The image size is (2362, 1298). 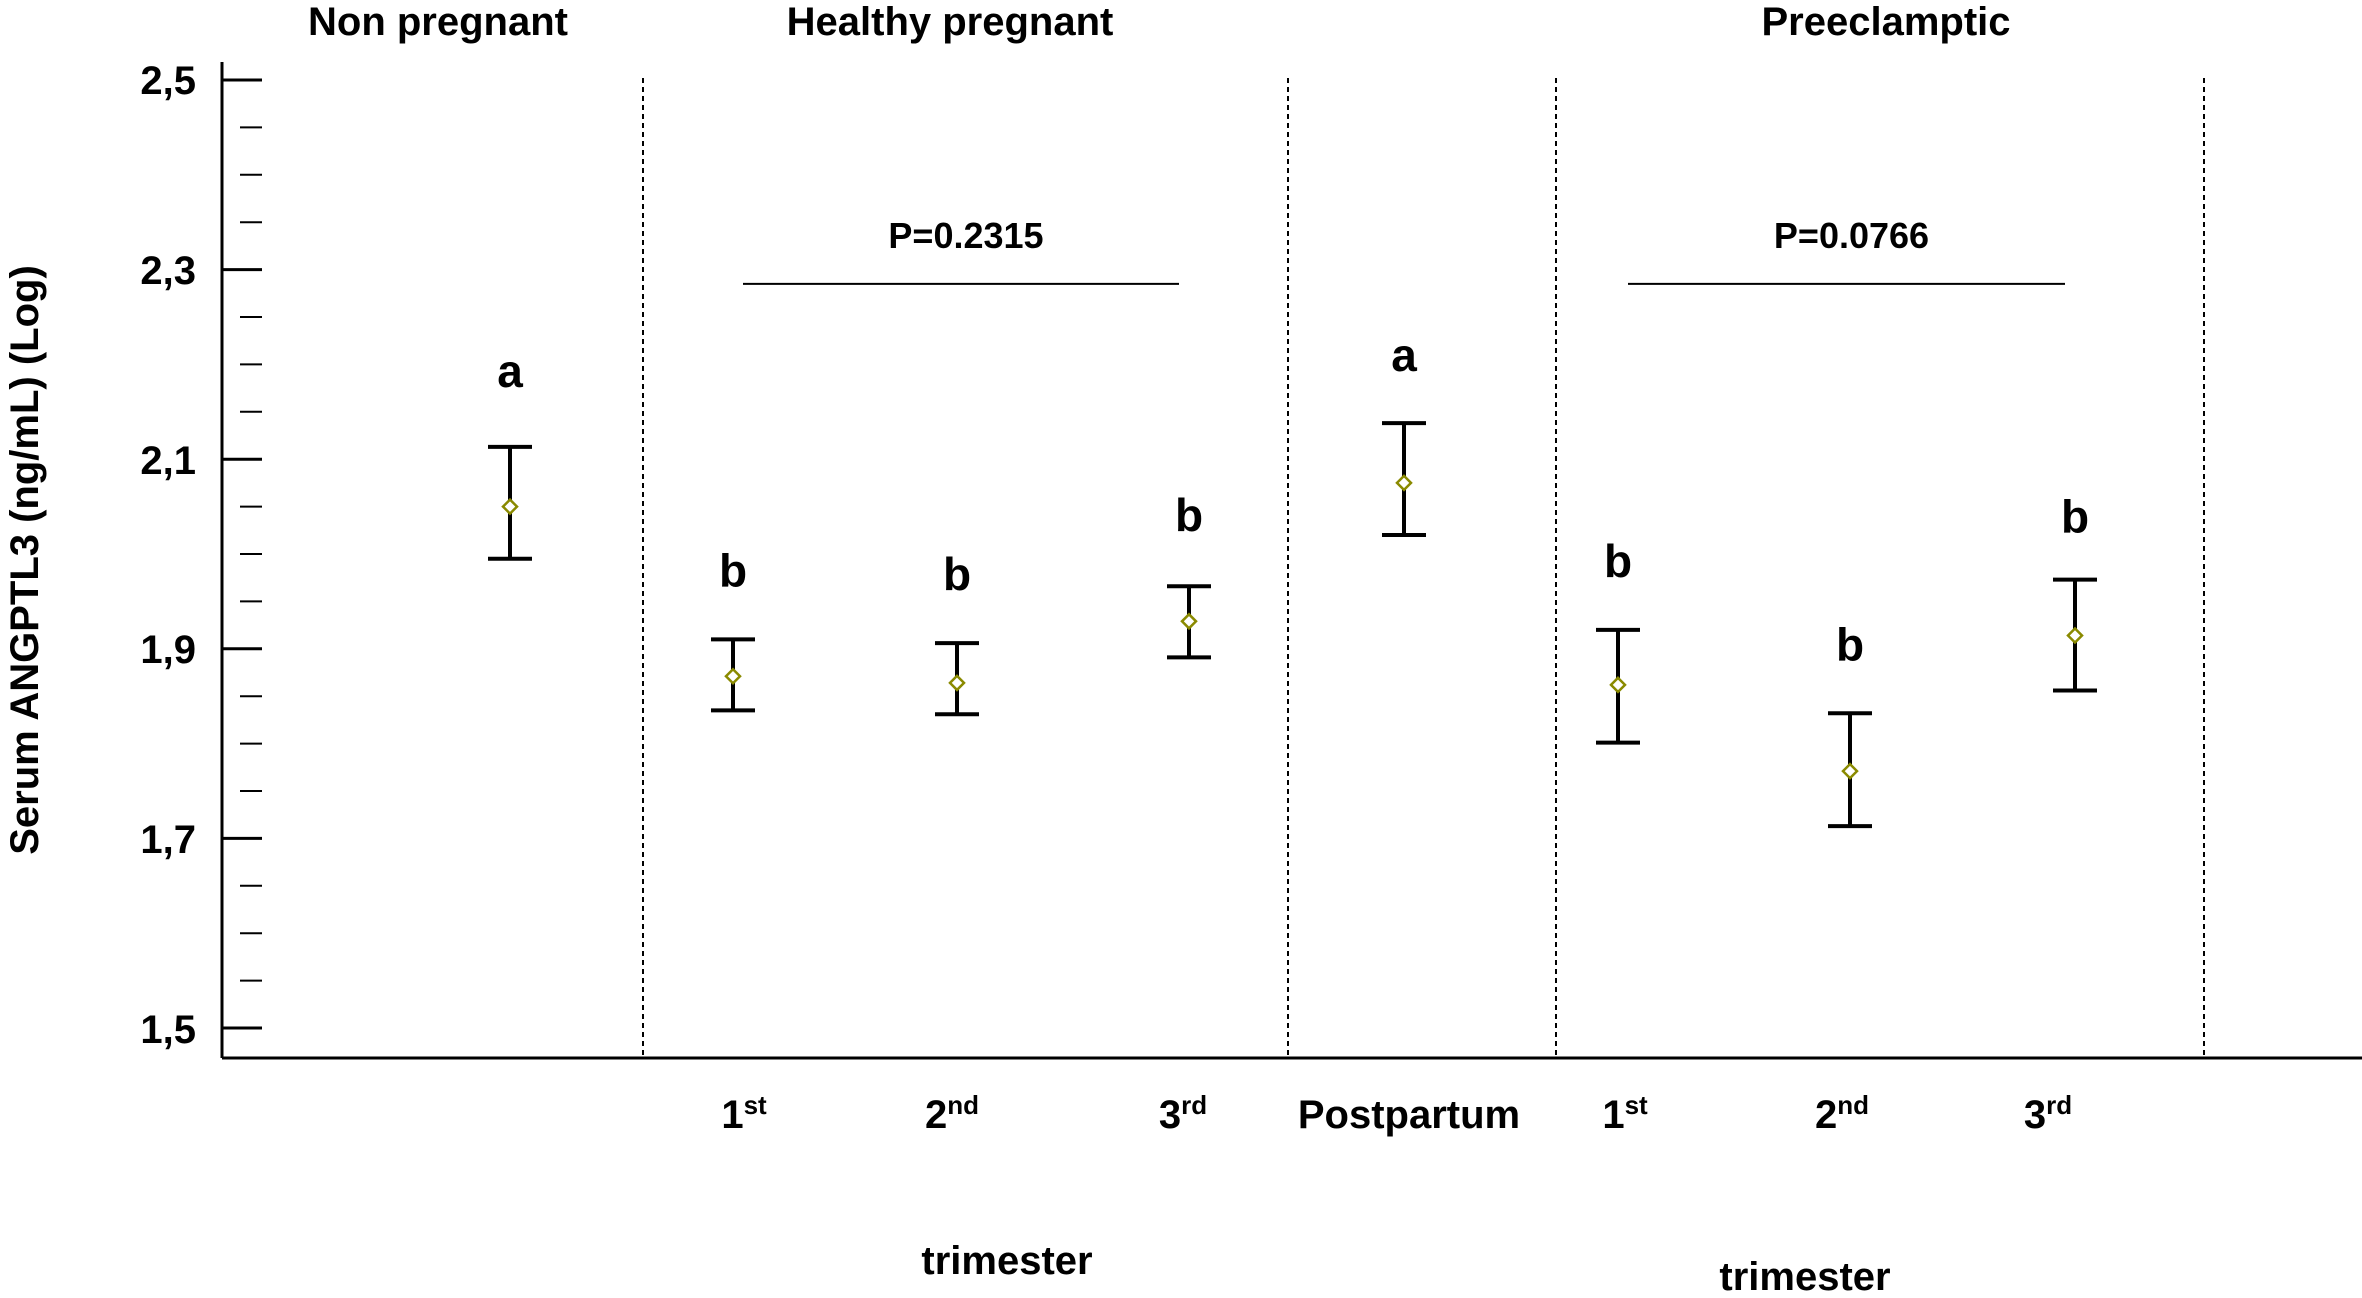 I want to click on y-tick-label: 1,7, so click(x=168, y=840).